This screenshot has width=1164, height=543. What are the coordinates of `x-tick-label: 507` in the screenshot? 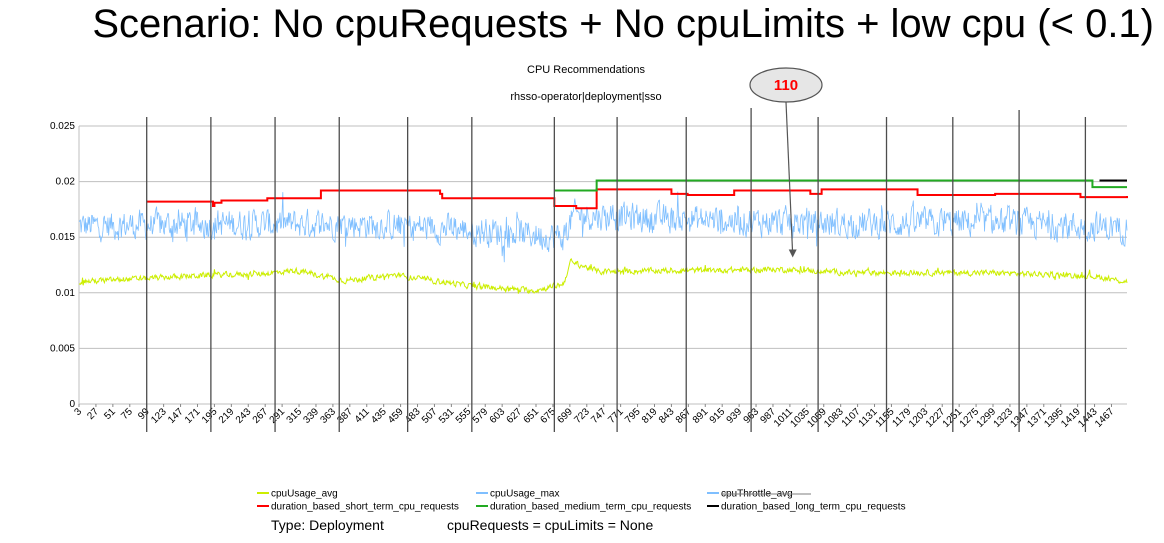 It's located at (430, 416).